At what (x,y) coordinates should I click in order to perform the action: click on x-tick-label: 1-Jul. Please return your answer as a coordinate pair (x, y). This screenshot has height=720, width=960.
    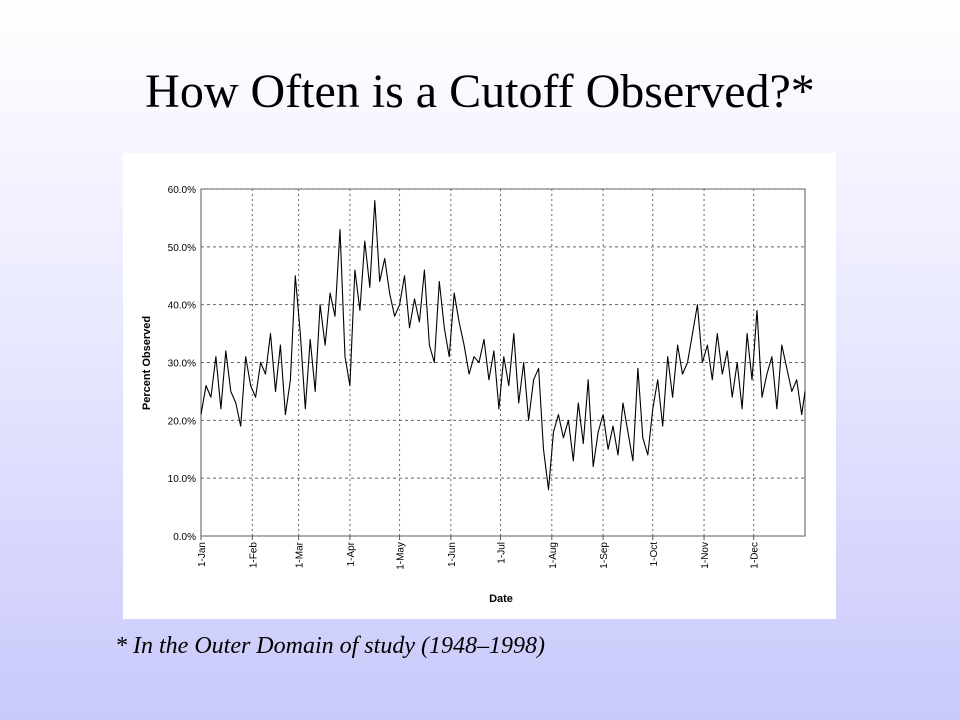
    Looking at the image, I should click on (502, 553).